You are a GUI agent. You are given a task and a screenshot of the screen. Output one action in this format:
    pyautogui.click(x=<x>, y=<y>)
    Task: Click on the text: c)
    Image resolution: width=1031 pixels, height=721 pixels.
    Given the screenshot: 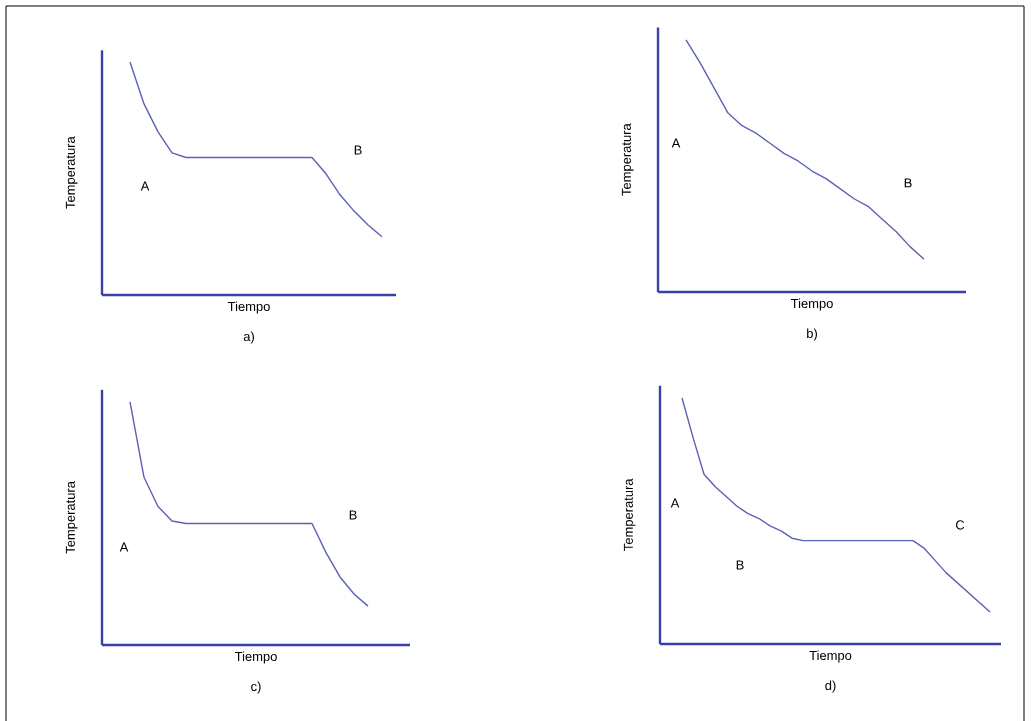 What is the action you would take?
    pyautogui.click(x=256, y=687)
    